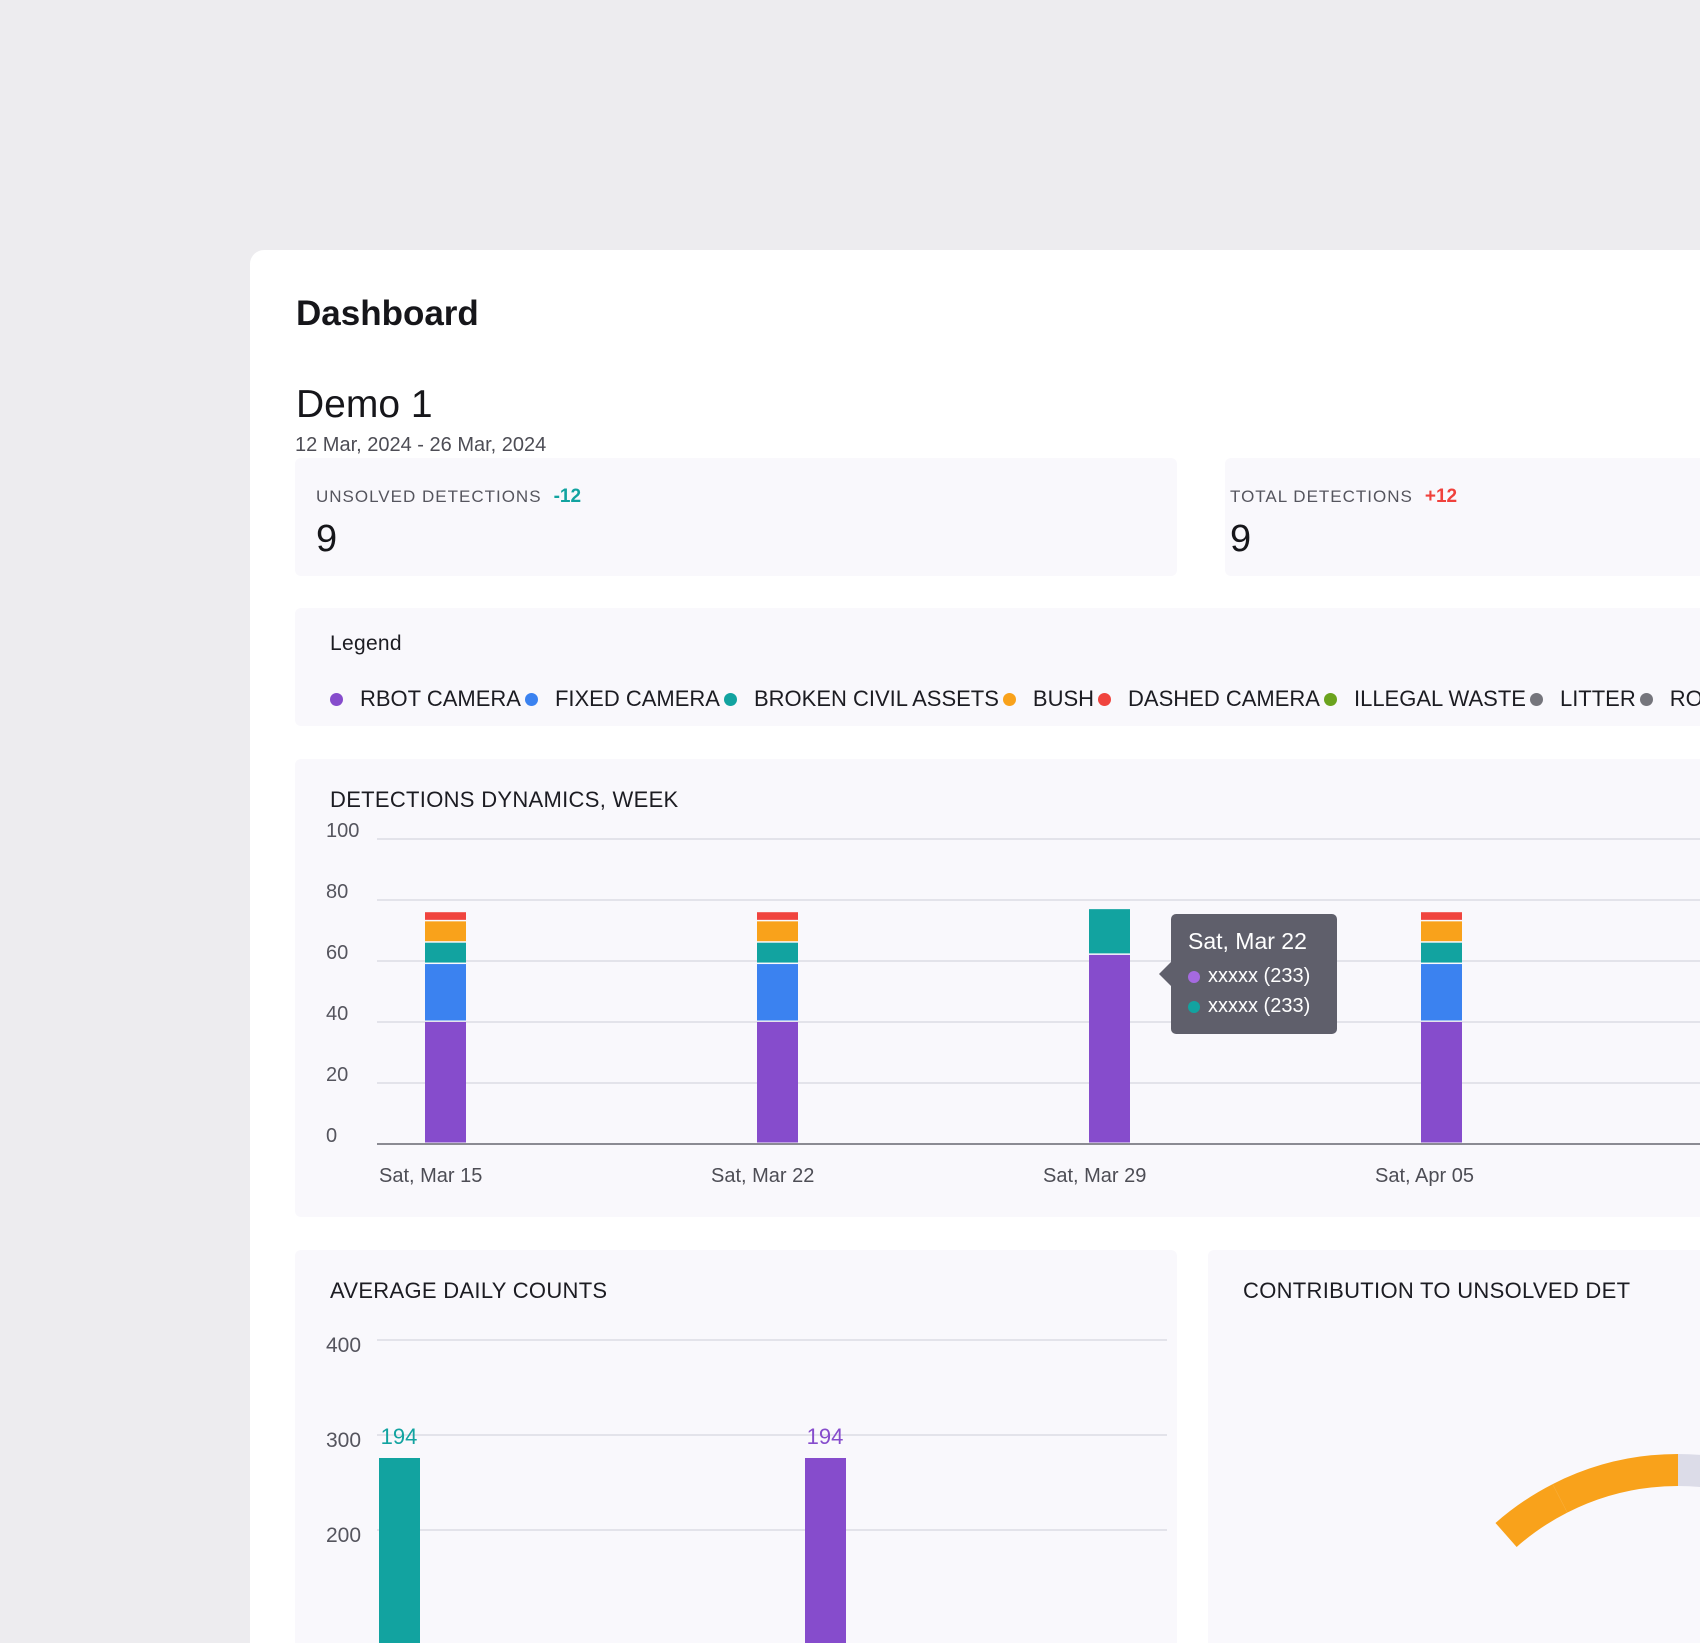  What do you see at coordinates (1462, 517) in the screenshot?
I see `total-detections-card: TOTAL DETECTIONS +12 9` at bounding box center [1462, 517].